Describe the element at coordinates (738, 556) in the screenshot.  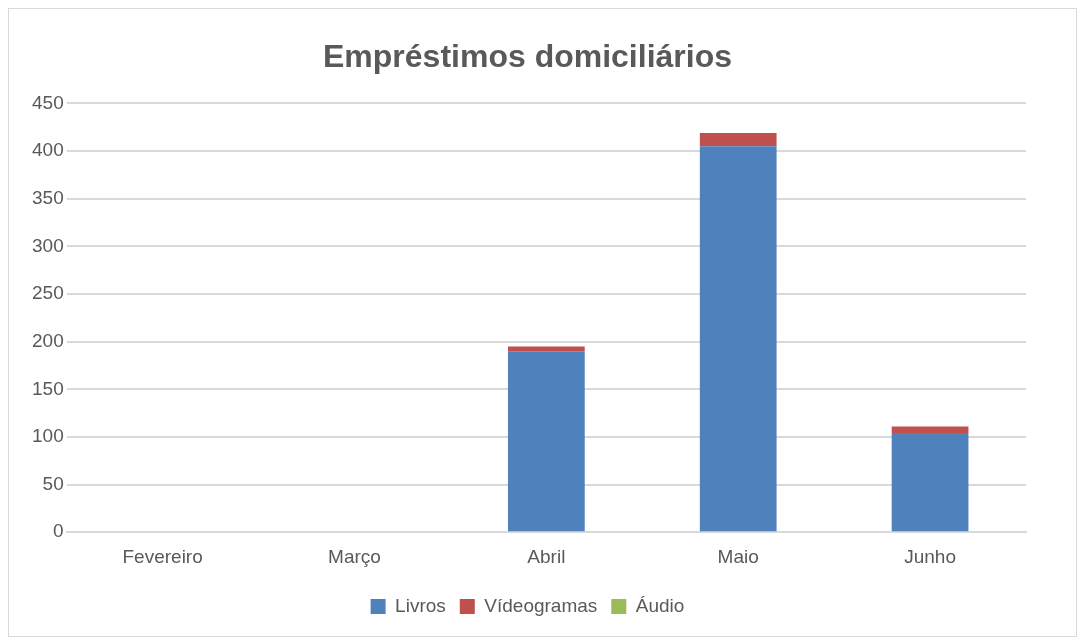
I see `x-tick-label: Maio` at that location.